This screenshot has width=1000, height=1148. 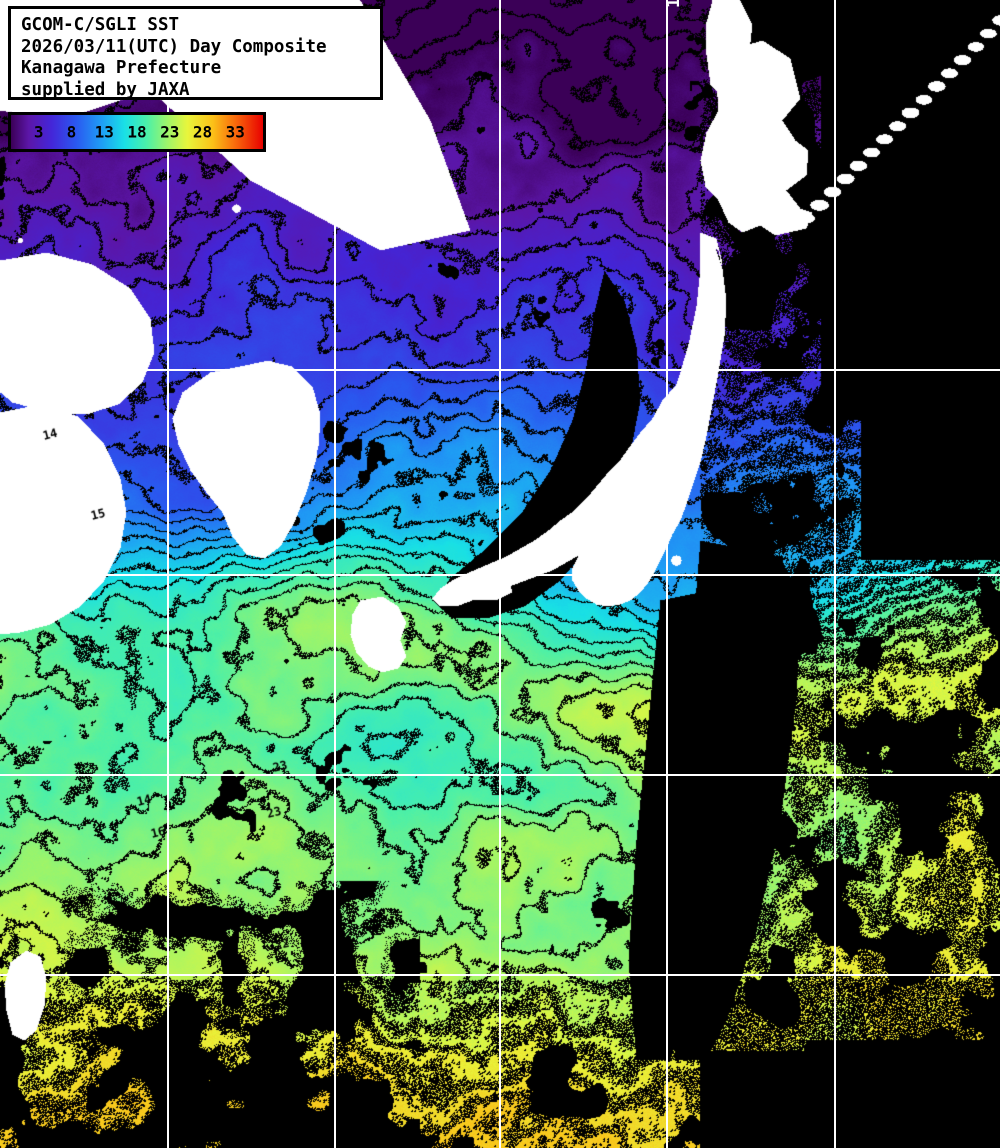 I want to click on colorbar-tick-28: 28, so click(x=202, y=132).